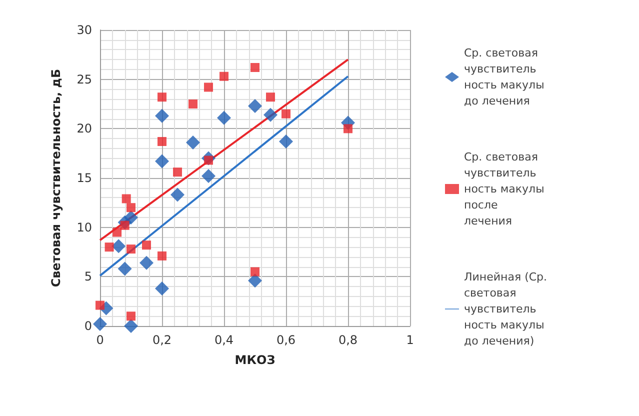  Describe the element at coordinates (348, 340) in the screenshot. I see `x-tick-label: 0,8` at that location.